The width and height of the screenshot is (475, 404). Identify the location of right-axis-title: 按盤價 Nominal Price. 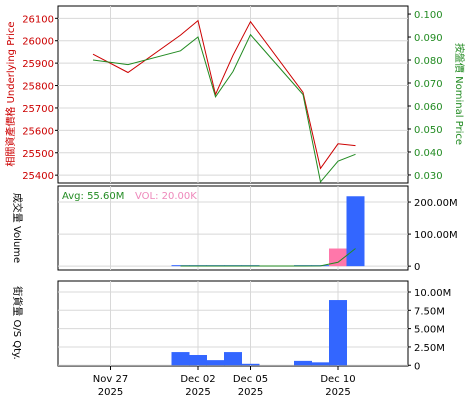
(459, 94).